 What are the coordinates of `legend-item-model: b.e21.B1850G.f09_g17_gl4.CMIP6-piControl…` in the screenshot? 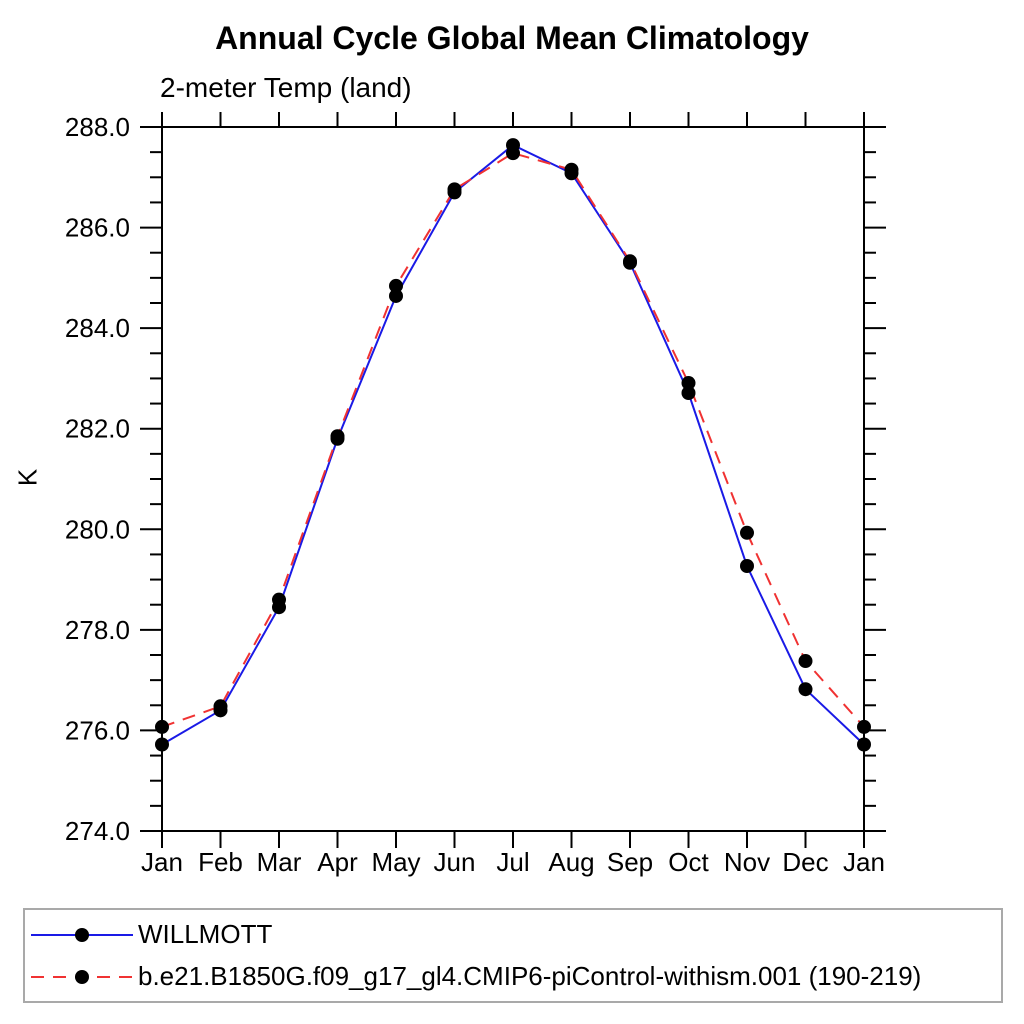 It's located at (513, 977).